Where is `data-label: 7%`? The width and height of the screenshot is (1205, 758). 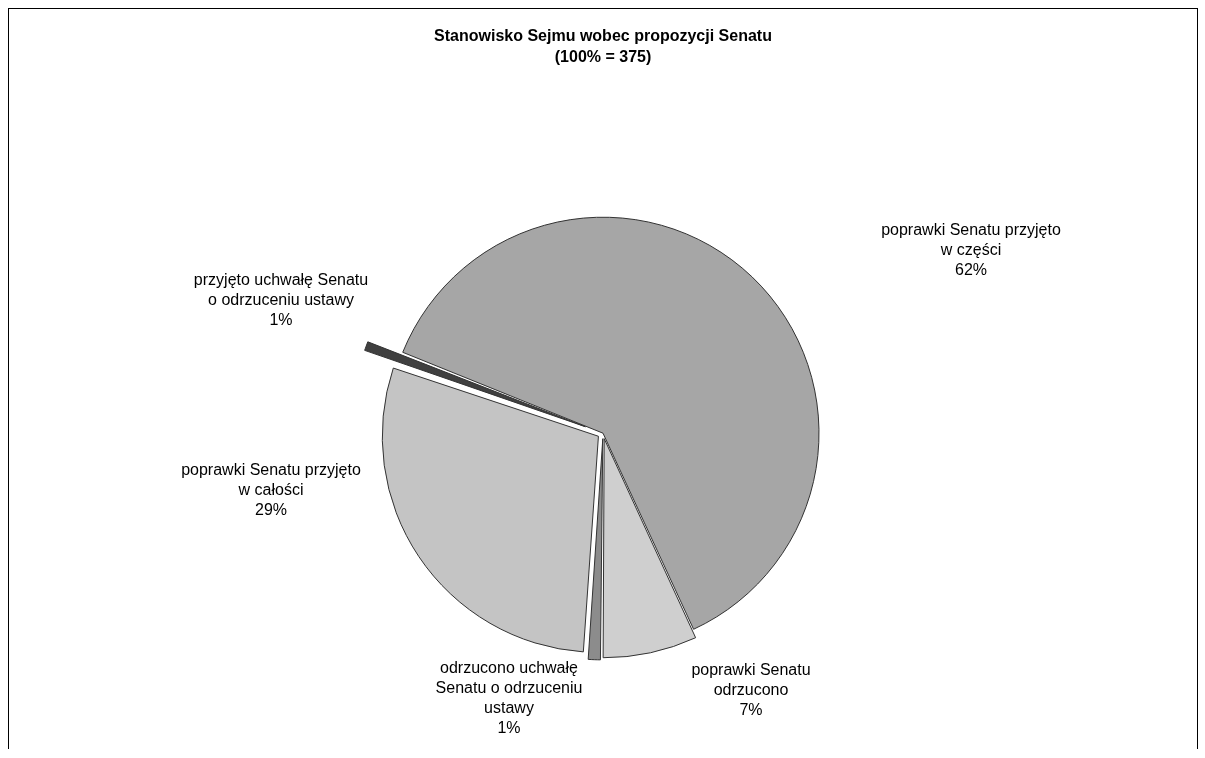
data-label: 7% is located at coordinates (751, 710).